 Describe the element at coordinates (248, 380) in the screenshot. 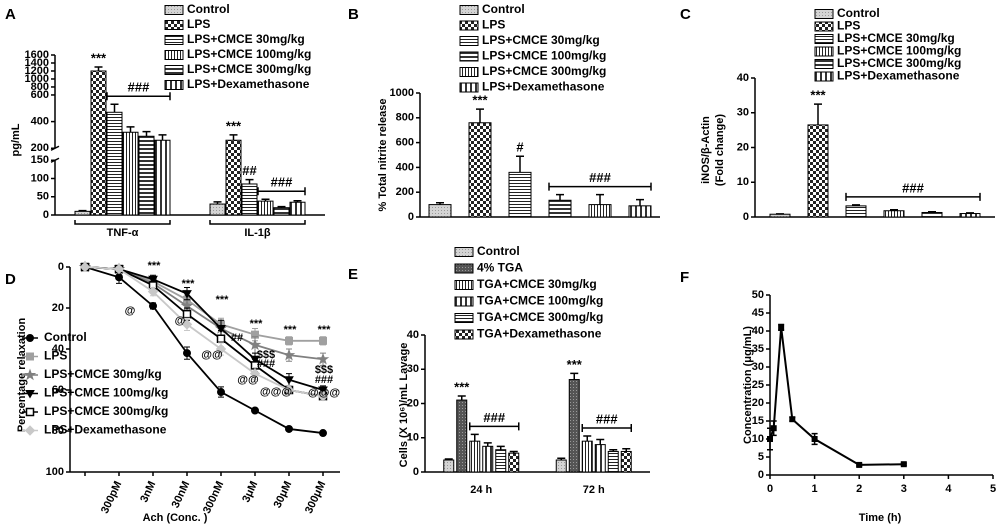

I see `annotation: @@` at that location.